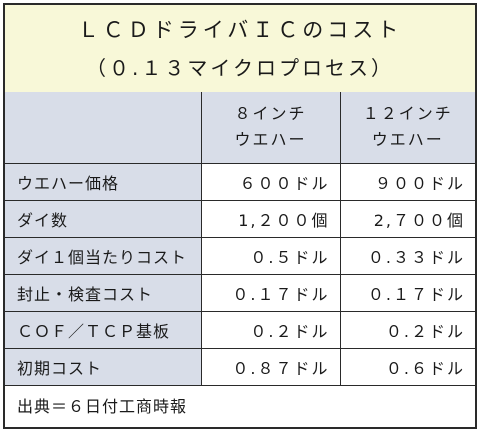  Describe the element at coordinates (103, 292) in the screenshot. I see `row-label: 封止・検査コスト` at that location.